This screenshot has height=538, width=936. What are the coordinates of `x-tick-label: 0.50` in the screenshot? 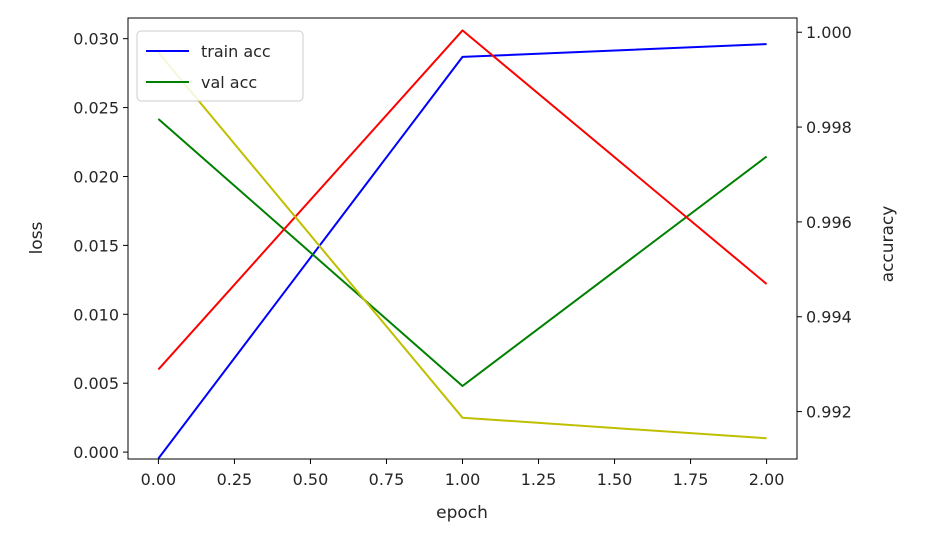 It's located at (311, 479).